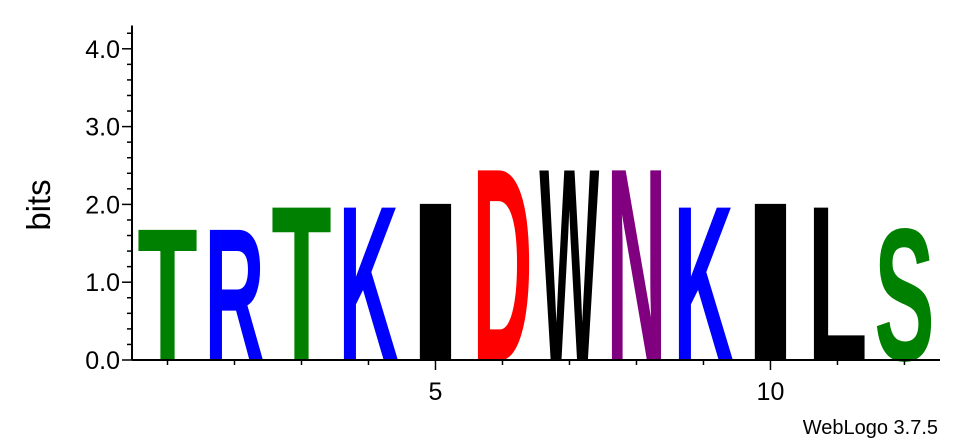 Image resolution: width=963 pixels, height=444 pixels. I want to click on logo-letter-12: S, so click(904, 295).